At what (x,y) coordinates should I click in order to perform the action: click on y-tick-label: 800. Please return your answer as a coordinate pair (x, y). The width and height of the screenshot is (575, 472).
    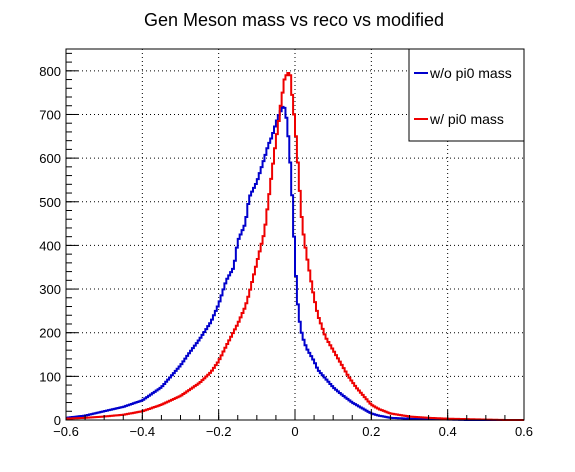
    Looking at the image, I should click on (50, 71).